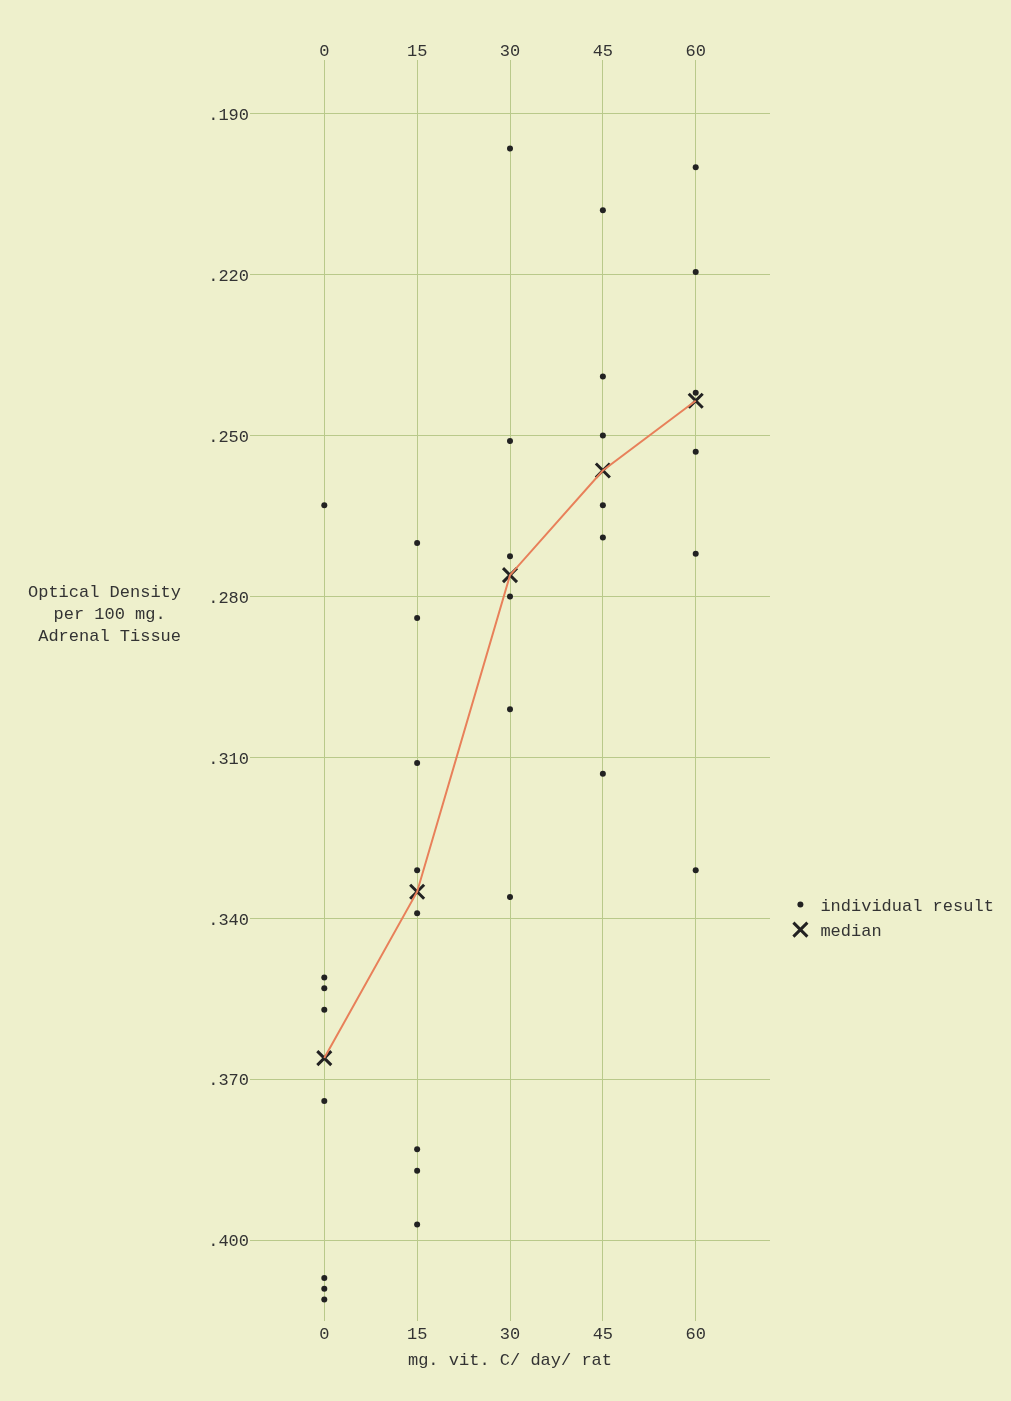  Describe the element at coordinates (851, 932) in the screenshot. I see `legend-label: median` at that location.